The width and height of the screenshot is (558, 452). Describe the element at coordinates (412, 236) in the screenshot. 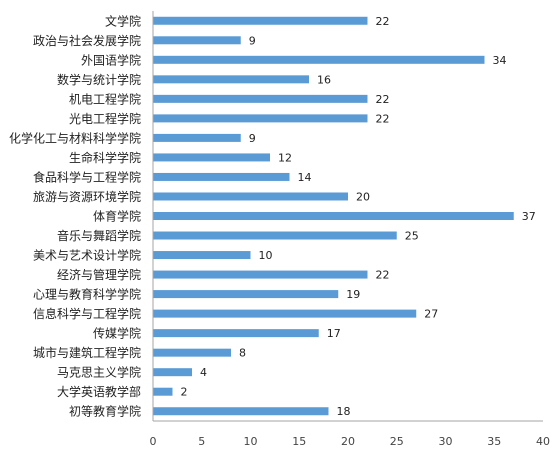

I see `data-label: 25` at that location.